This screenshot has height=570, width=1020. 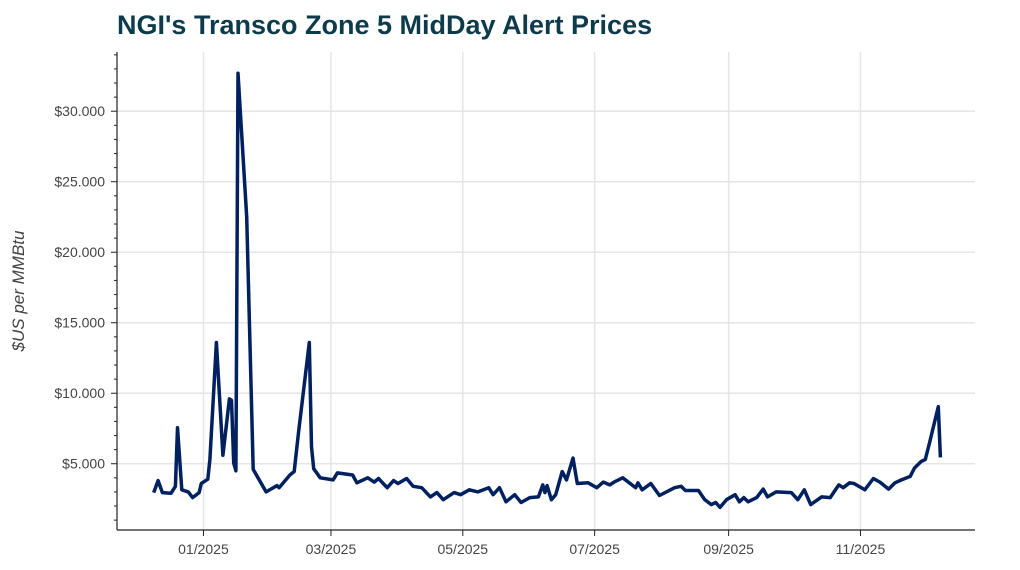 I want to click on x-tick-label: 01/2025, so click(x=203, y=549).